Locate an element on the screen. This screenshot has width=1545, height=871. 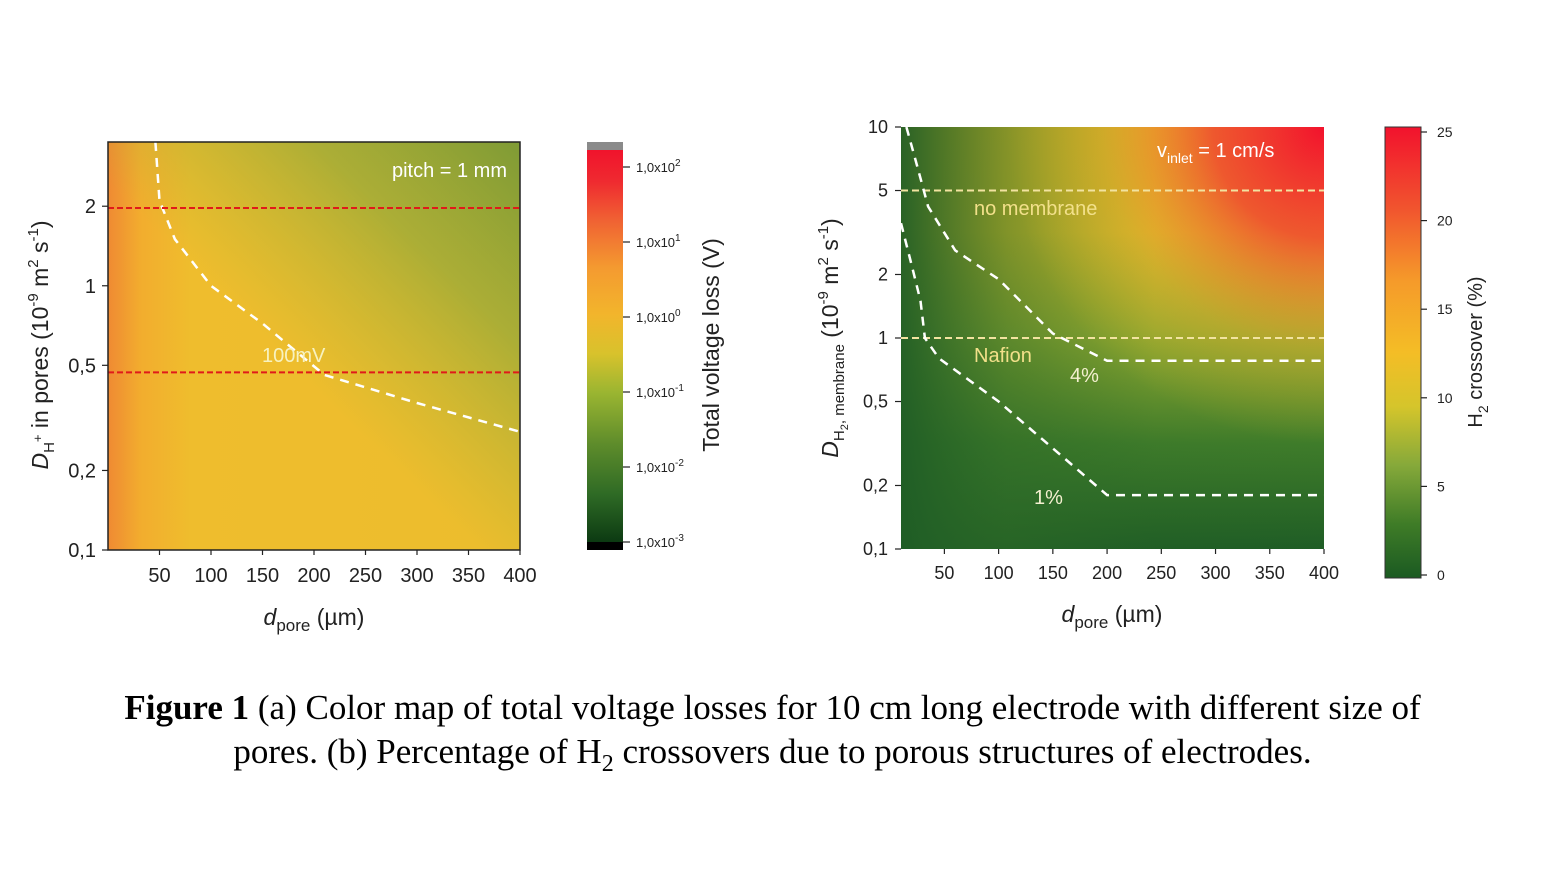
colorbar-a is located at coordinates (605, 346).